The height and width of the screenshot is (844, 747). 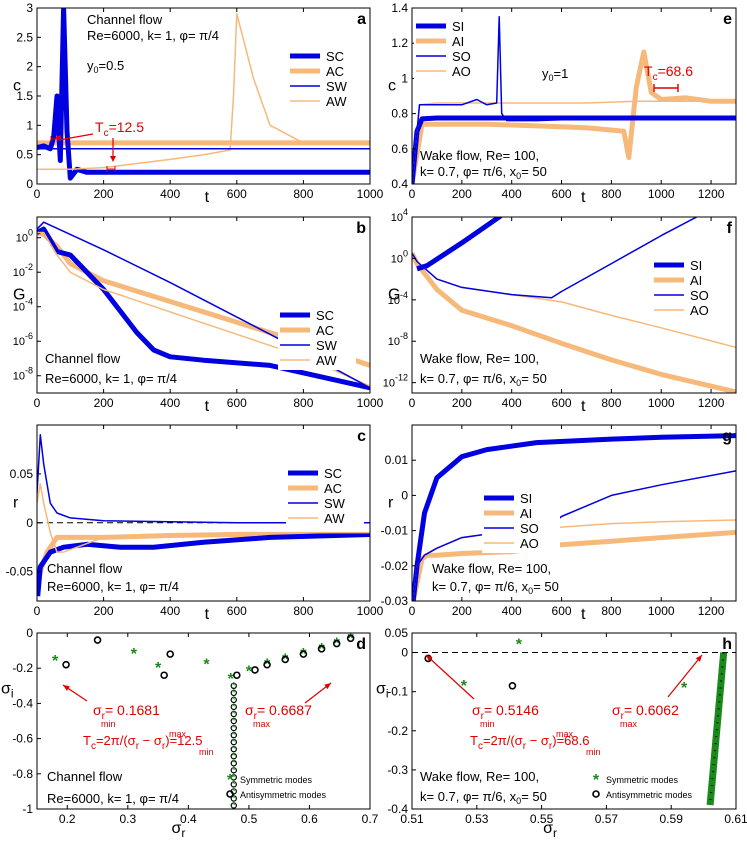 I want to click on x-tick-label: 0.4, so click(x=188, y=819).